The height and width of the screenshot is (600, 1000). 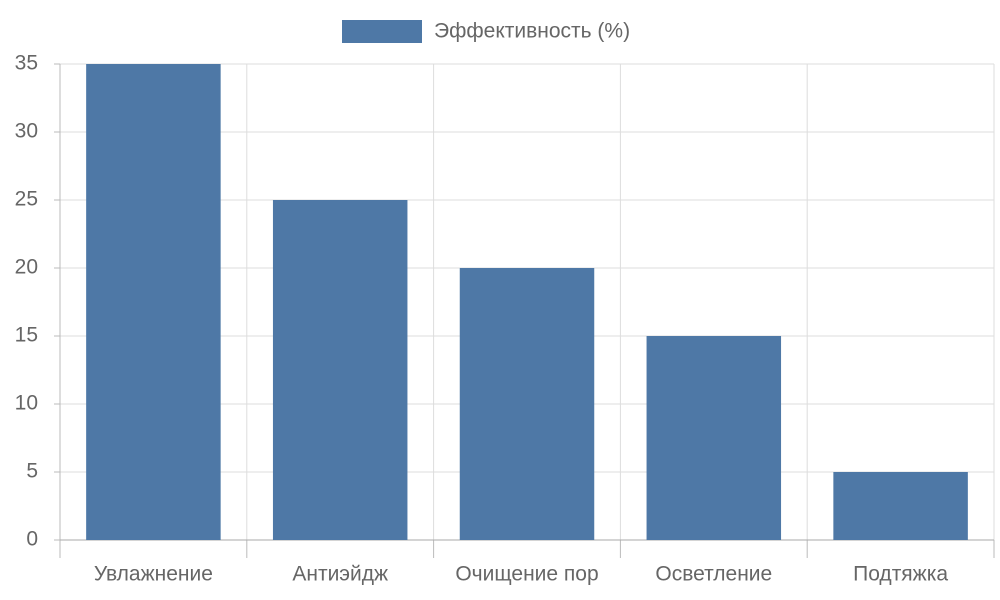 What do you see at coordinates (26, 131) in the screenshot?
I see `y-tick-label: 30` at bounding box center [26, 131].